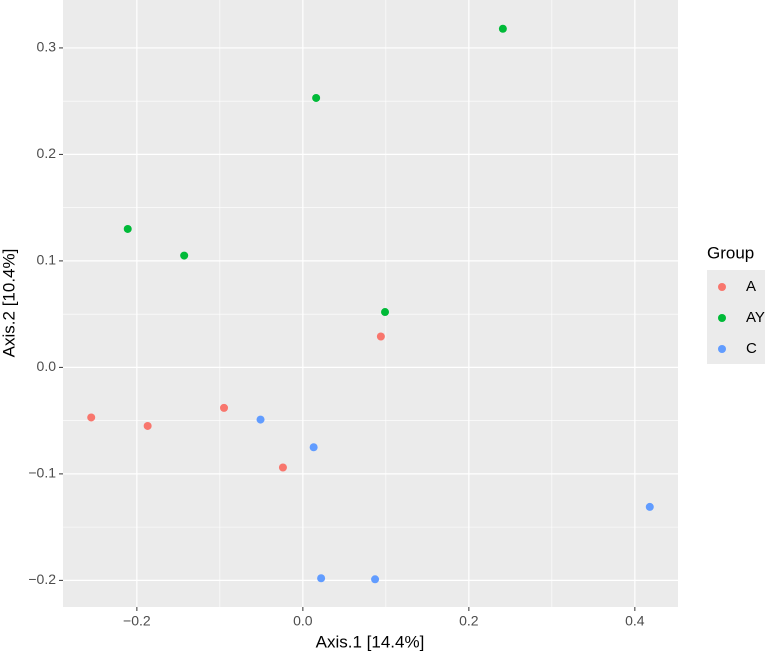 Image resolution: width=767 pixels, height=653 pixels. What do you see at coordinates (47, 260) in the screenshot?
I see `y-tick-label: 0.1` at bounding box center [47, 260].